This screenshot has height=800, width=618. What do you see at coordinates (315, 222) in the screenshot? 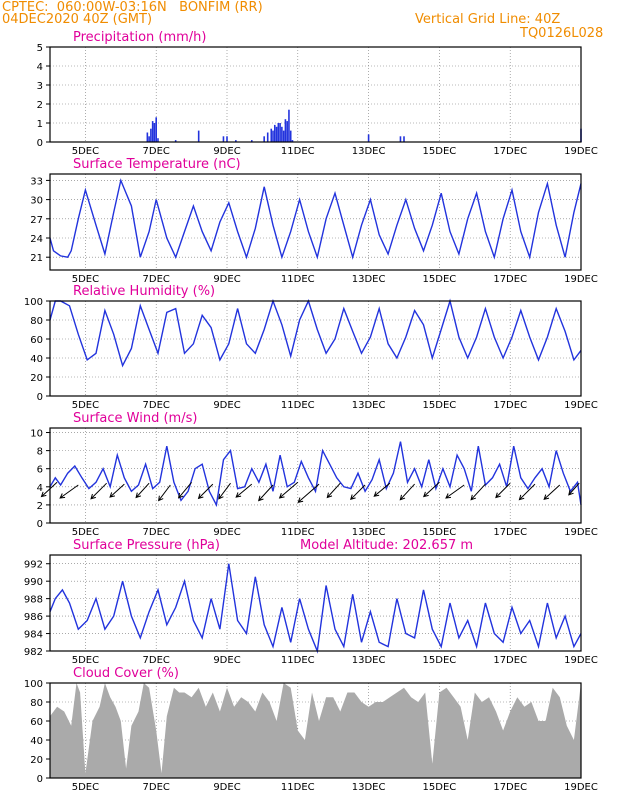
I see `temperature-frame` at bounding box center [315, 222].